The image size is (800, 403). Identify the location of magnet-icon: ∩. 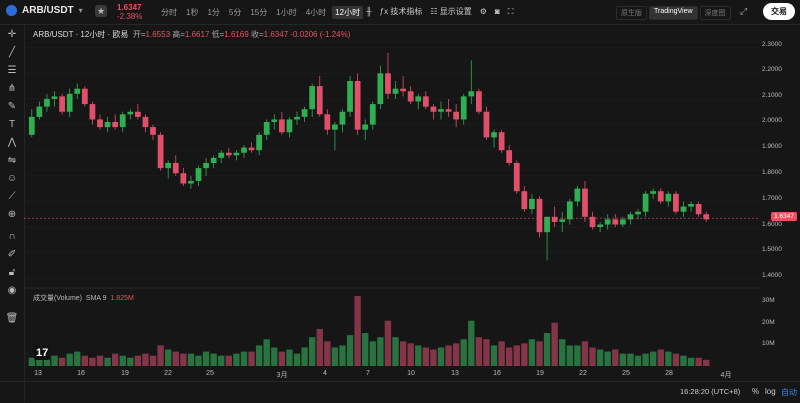
(12, 236).